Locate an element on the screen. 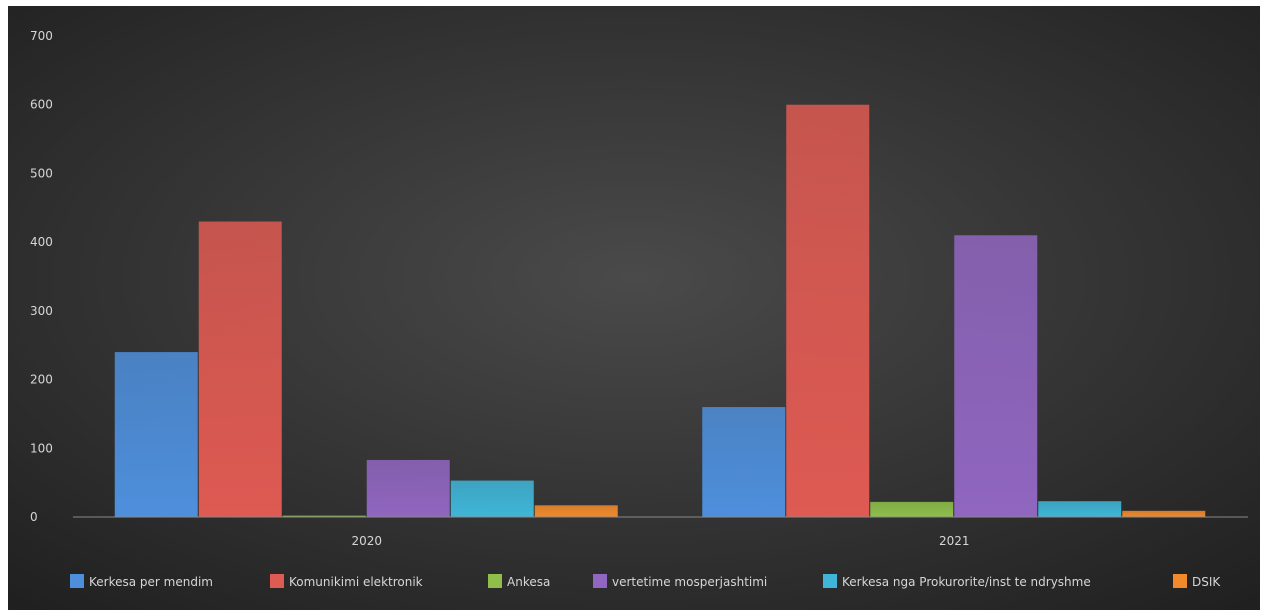 Image resolution: width=1268 pixels, height=614 pixels. legend-label: Kerkesa nga Prokurorite/inst te ndryshme is located at coordinates (966, 582).